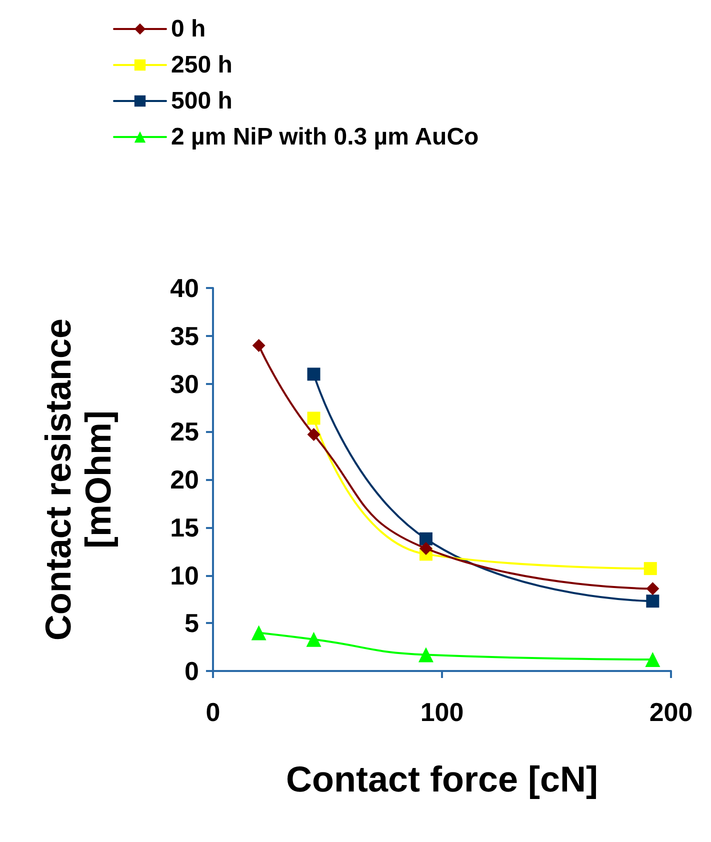 The image size is (711, 842). I want to click on y-tick-label: 35, so click(184, 335).